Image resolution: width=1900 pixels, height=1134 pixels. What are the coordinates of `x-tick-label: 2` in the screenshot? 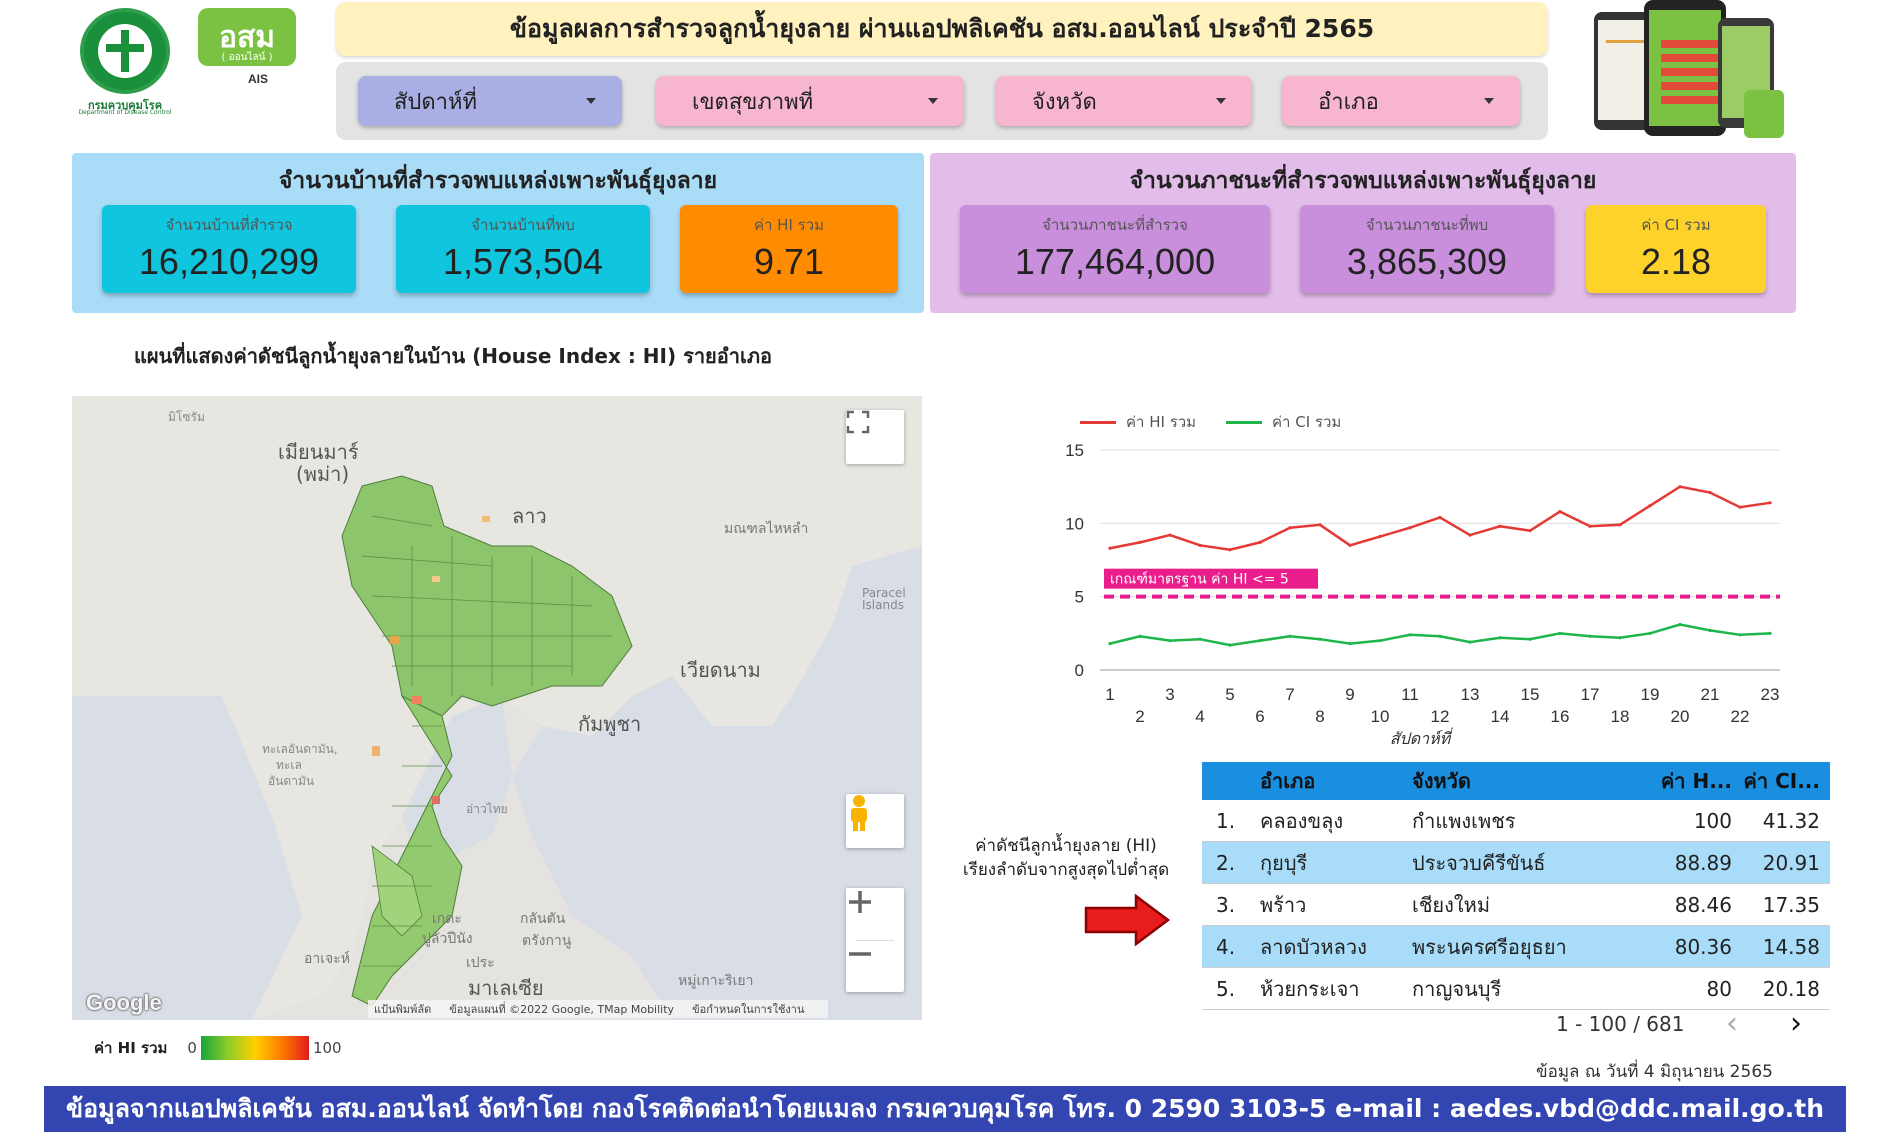 It's located at (1139, 716).